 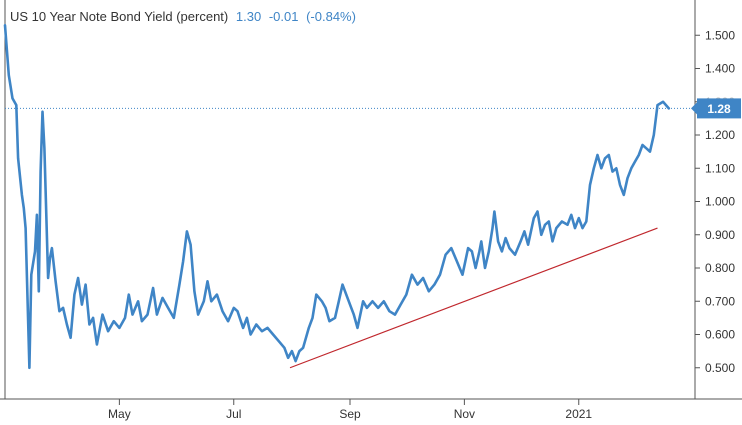 What do you see at coordinates (720, 202) in the screenshot?
I see `y-tick-label: 1.000` at bounding box center [720, 202].